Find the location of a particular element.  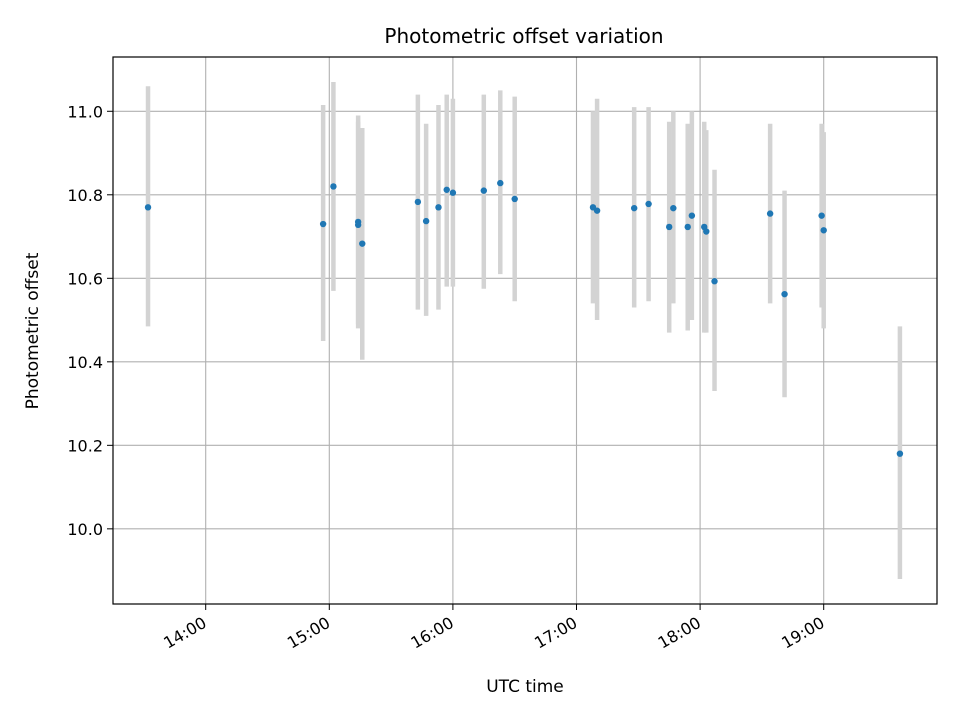

x-axis-label: UTC time is located at coordinates (525, 687).